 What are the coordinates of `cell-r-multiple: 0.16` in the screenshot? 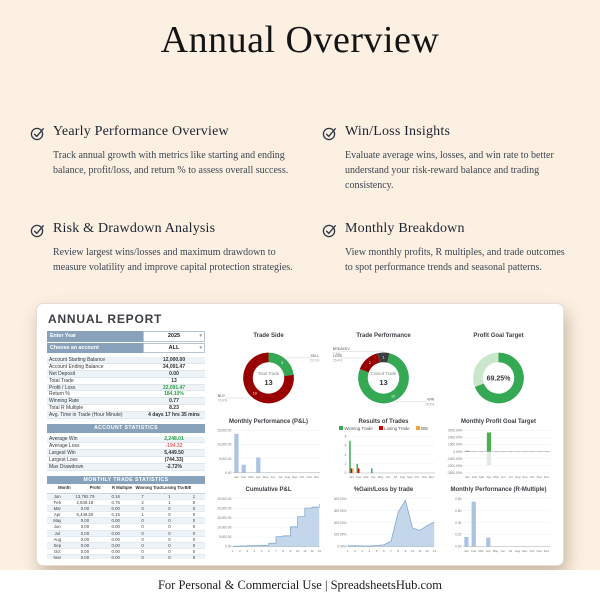 It's located at (115, 497).